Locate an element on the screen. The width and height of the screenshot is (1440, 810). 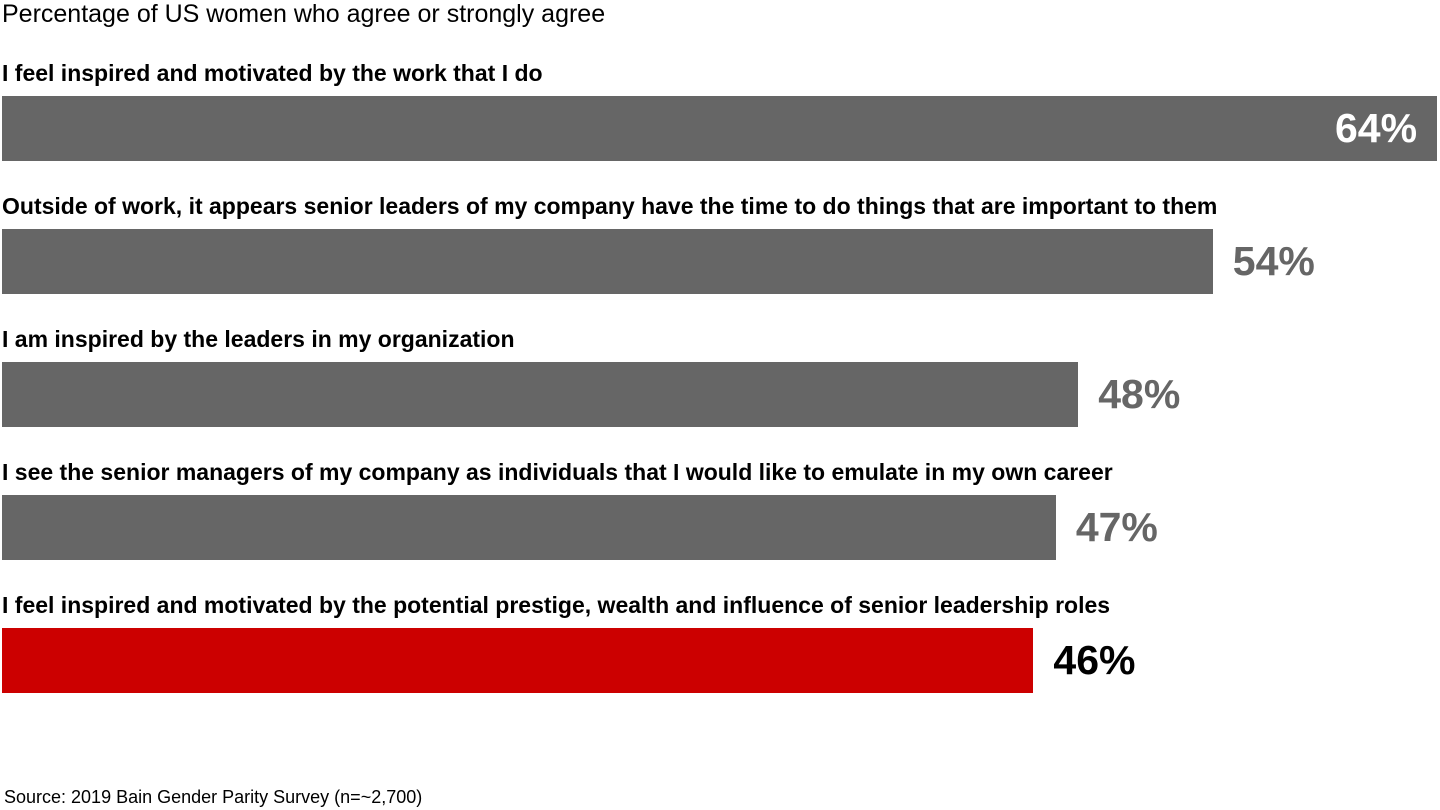
bar-highlight is located at coordinates (518, 660).